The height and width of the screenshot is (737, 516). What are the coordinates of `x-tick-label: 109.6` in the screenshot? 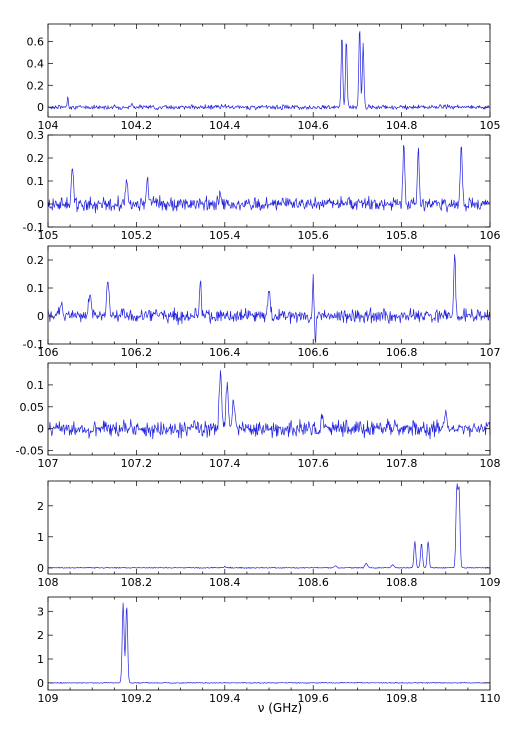 It's located at (313, 698).